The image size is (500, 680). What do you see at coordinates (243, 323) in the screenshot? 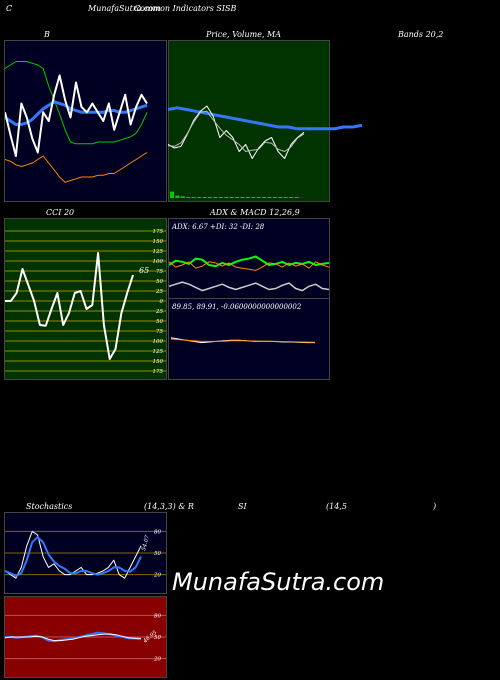
I see `macd-chart: 89.85, 89.91, -0.0600000000000002` at bounding box center [243, 323].